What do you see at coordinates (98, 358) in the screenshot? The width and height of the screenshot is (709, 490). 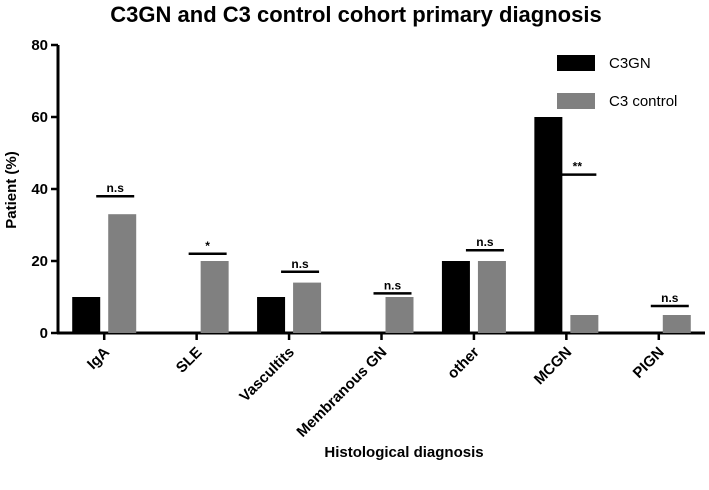 I see `category-label: IgA` at bounding box center [98, 358].